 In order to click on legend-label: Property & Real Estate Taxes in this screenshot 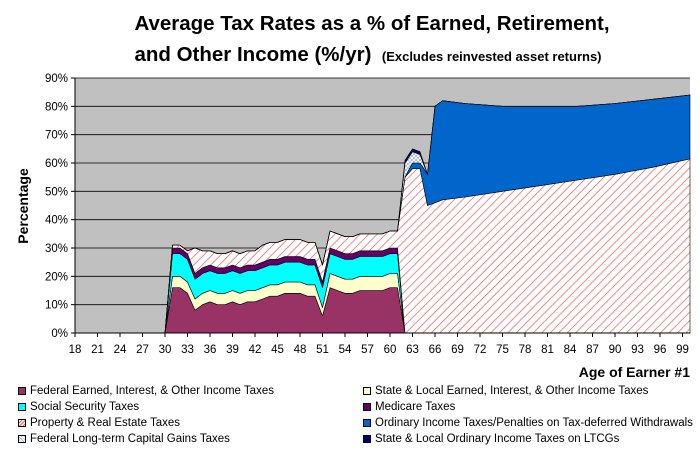, I will do `click(105, 423)`.